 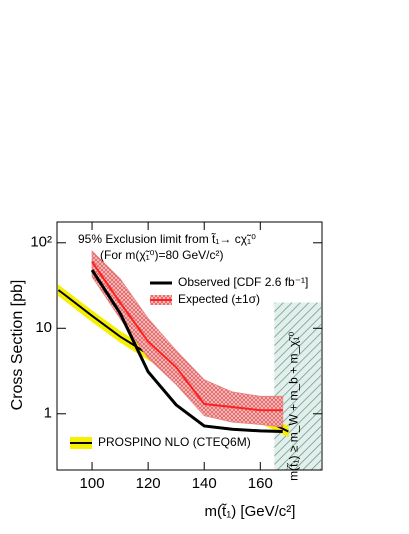 I want to click on legend-label: Expected (±1σ), so click(x=219, y=299).